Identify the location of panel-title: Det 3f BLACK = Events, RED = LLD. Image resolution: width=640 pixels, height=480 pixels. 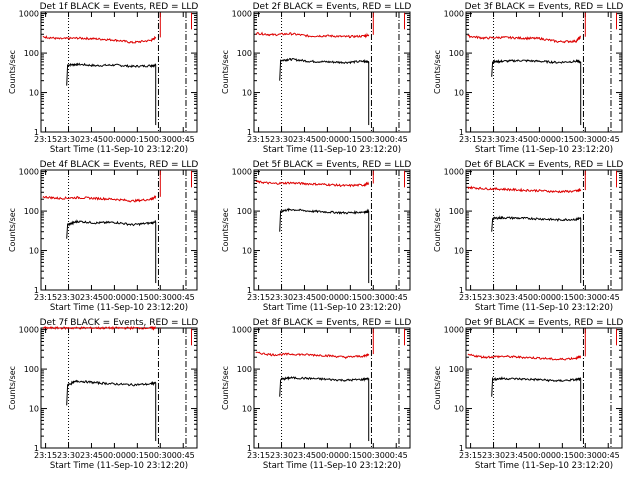
(544, 7).